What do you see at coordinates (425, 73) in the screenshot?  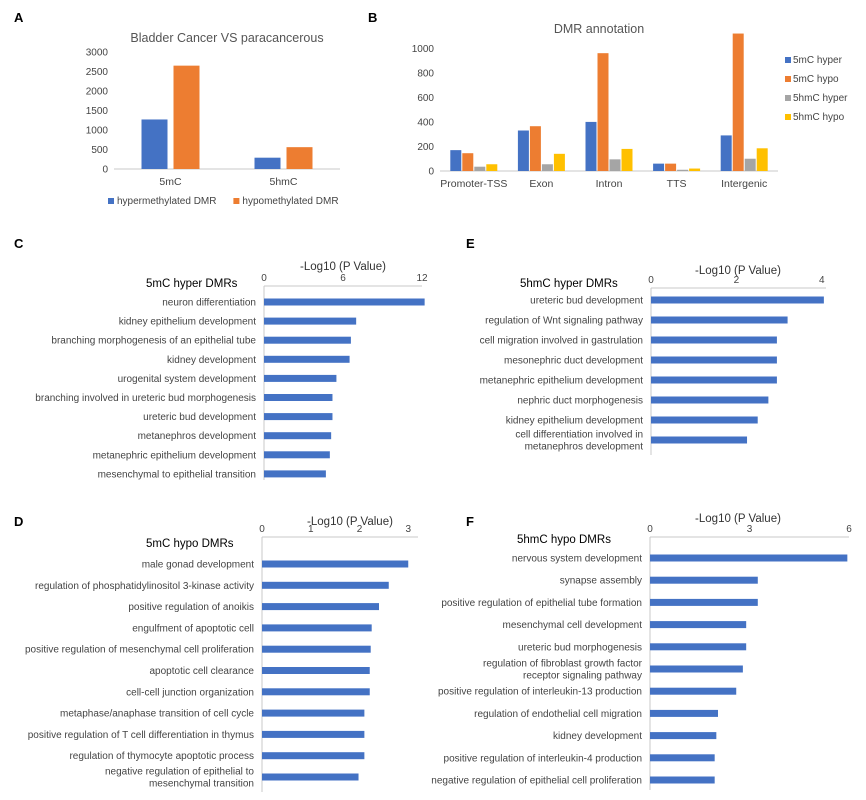 I see `y-tick-label: 800` at bounding box center [425, 73].